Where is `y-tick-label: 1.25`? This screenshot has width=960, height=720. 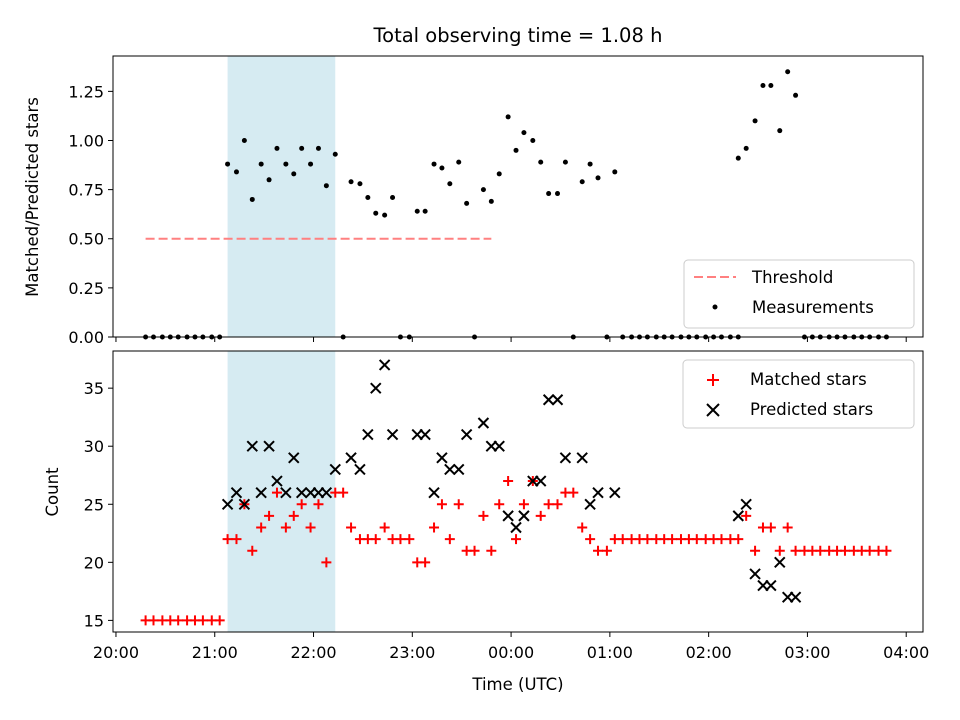
y-tick-label: 1.25 is located at coordinates (86, 91).